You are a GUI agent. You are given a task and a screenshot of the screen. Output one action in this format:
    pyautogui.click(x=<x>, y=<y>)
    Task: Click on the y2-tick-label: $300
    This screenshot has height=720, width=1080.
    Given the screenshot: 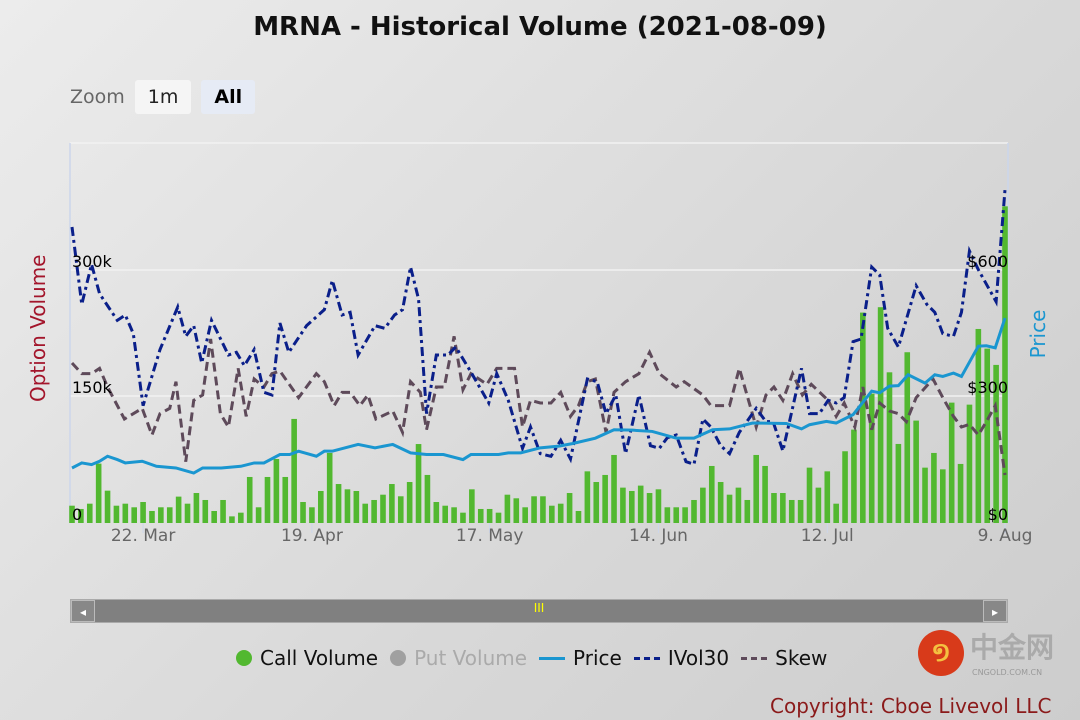 What is the action you would take?
    pyautogui.click(x=987, y=387)
    